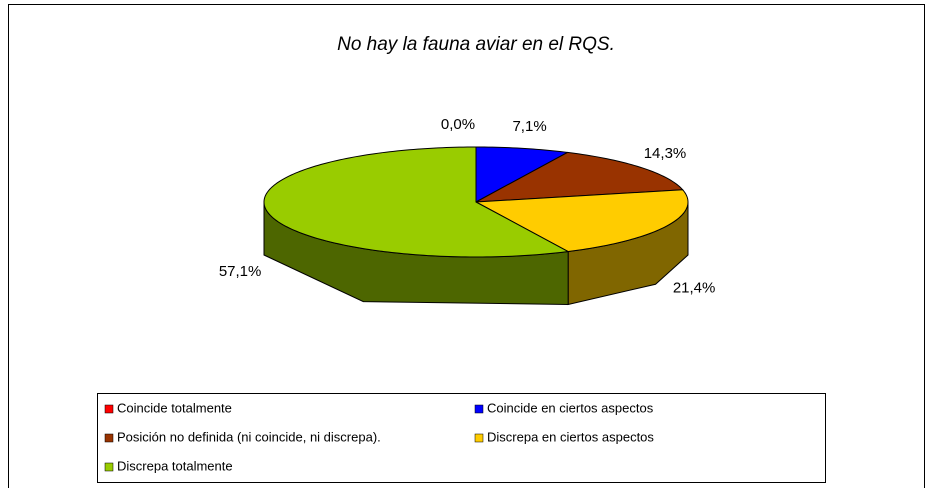 This screenshot has height=488, width=933. What do you see at coordinates (240, 271) in the screenshot?
I see `data-label: 57,1%` at bounding box center [240, 271].